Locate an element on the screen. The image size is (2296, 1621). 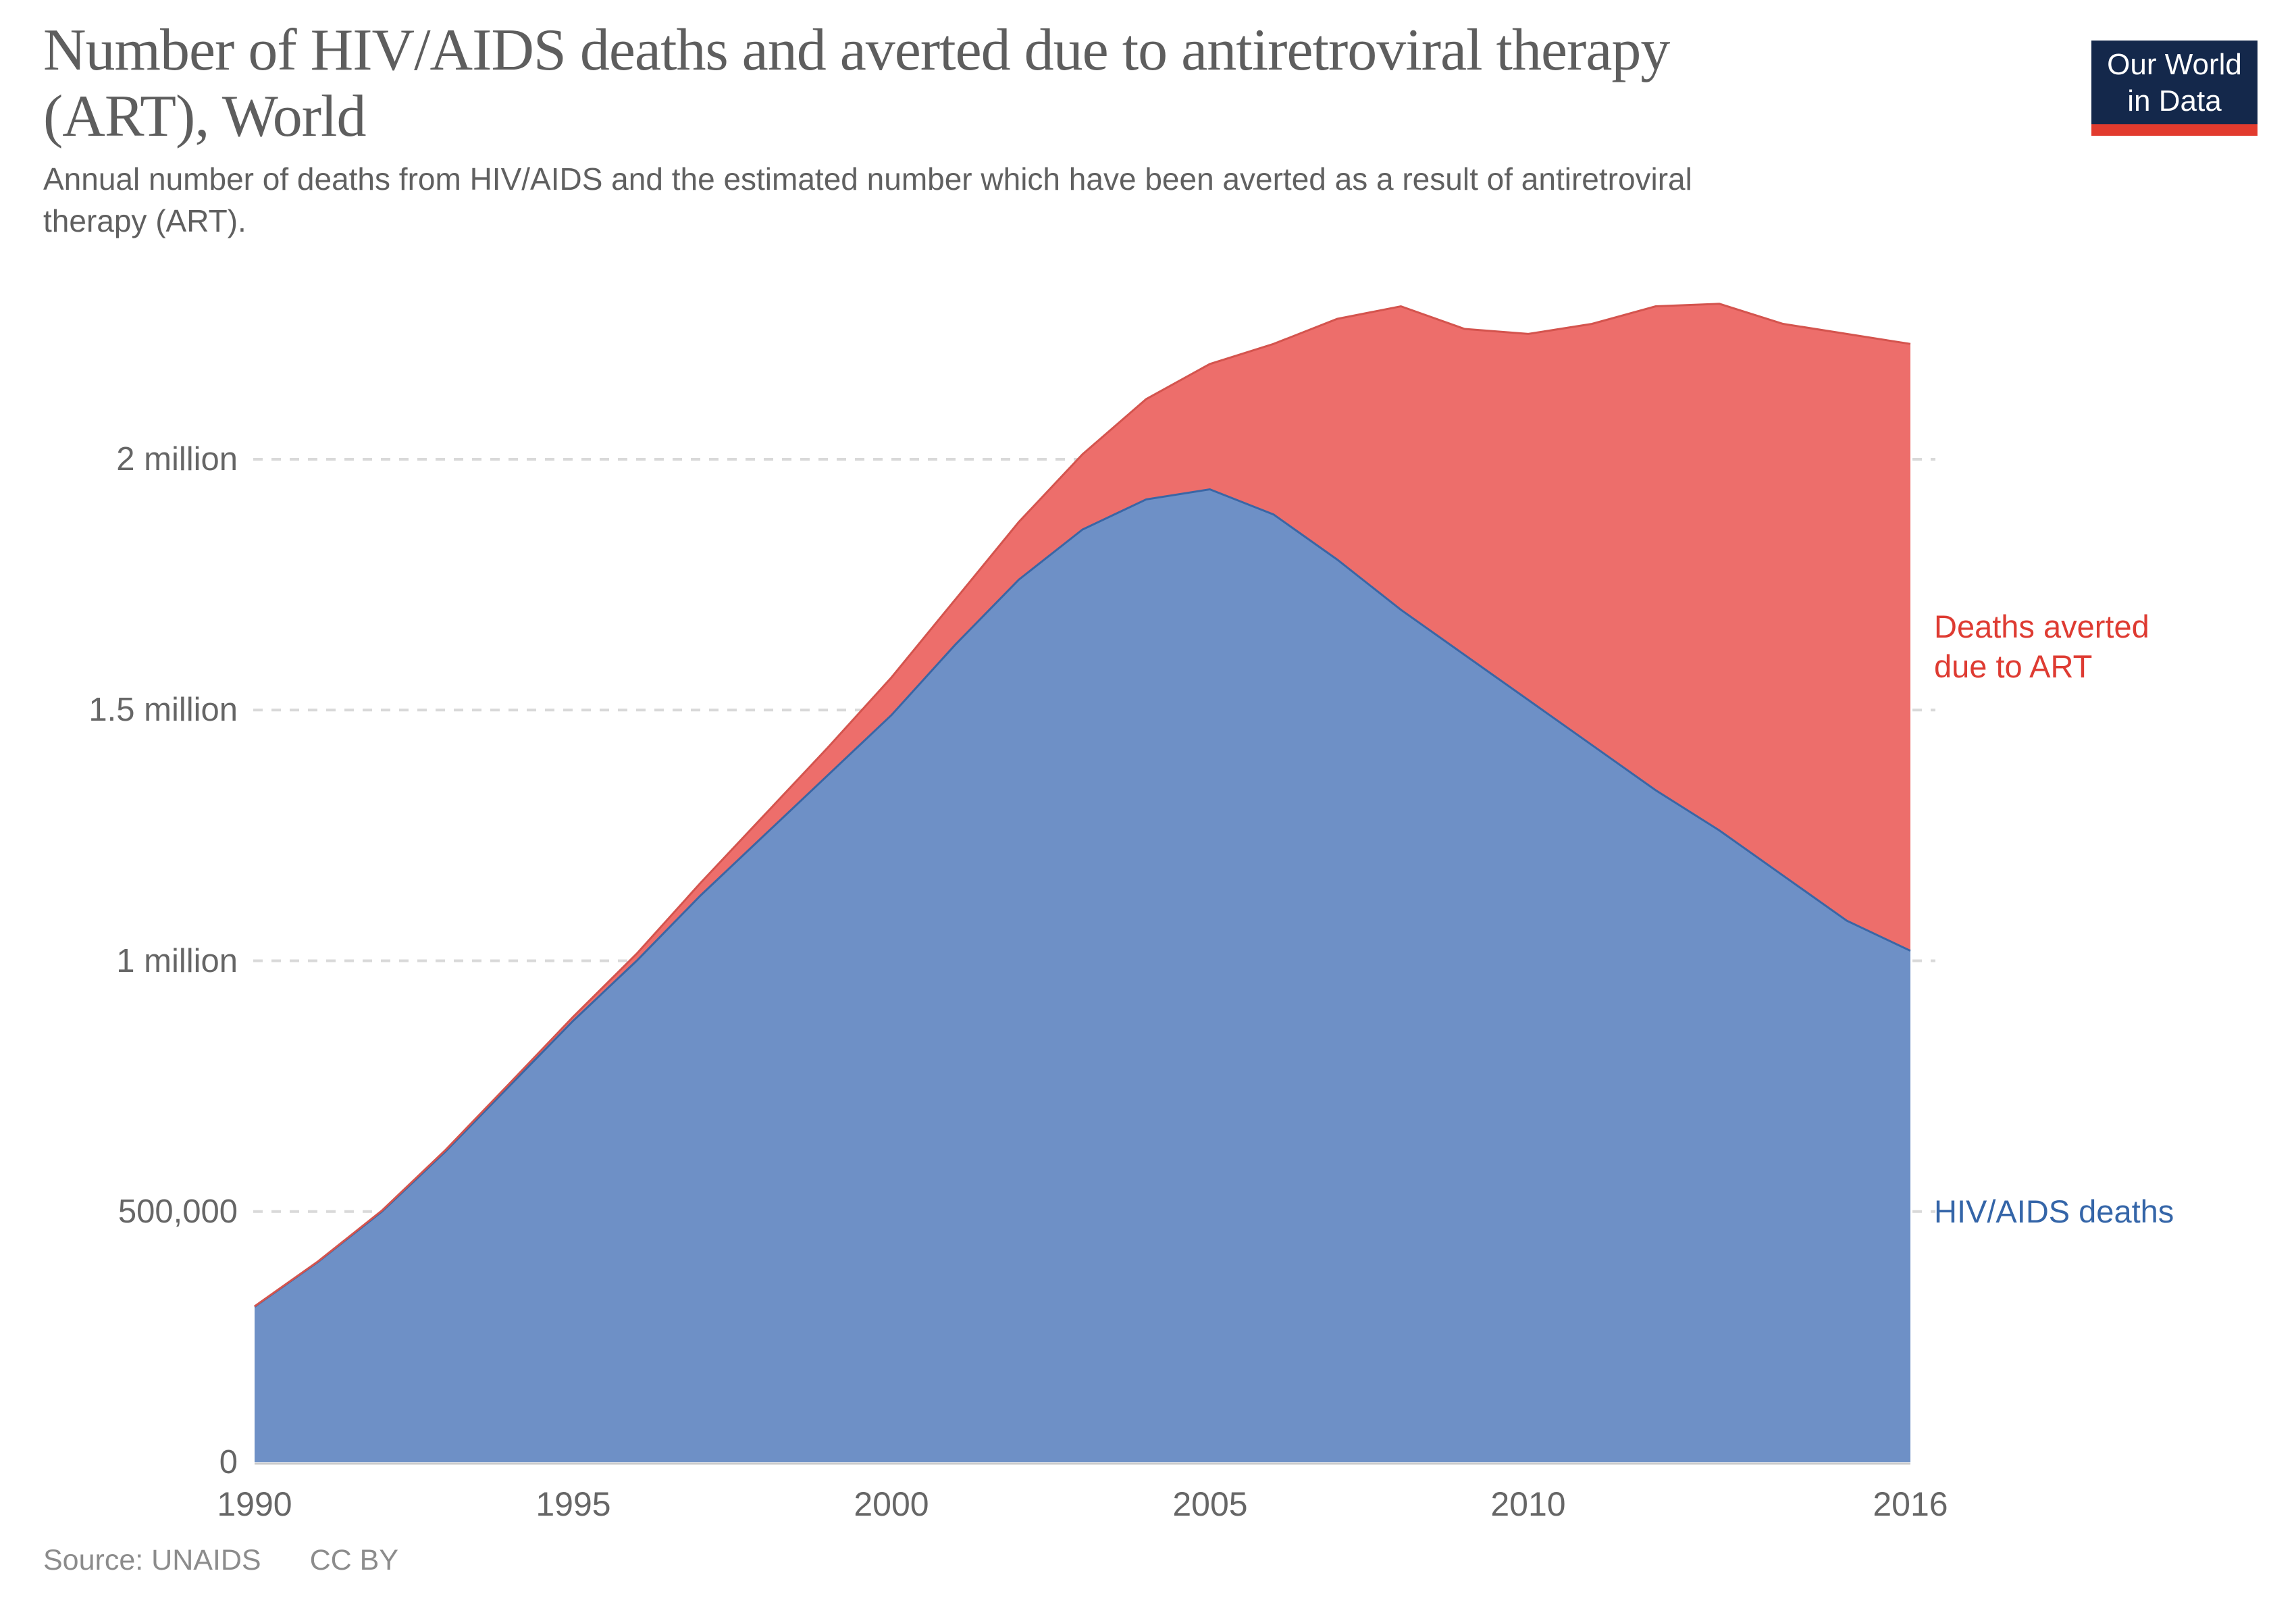
x-axis-tick-label: 2016 is located at coordinates (1910, 1504).